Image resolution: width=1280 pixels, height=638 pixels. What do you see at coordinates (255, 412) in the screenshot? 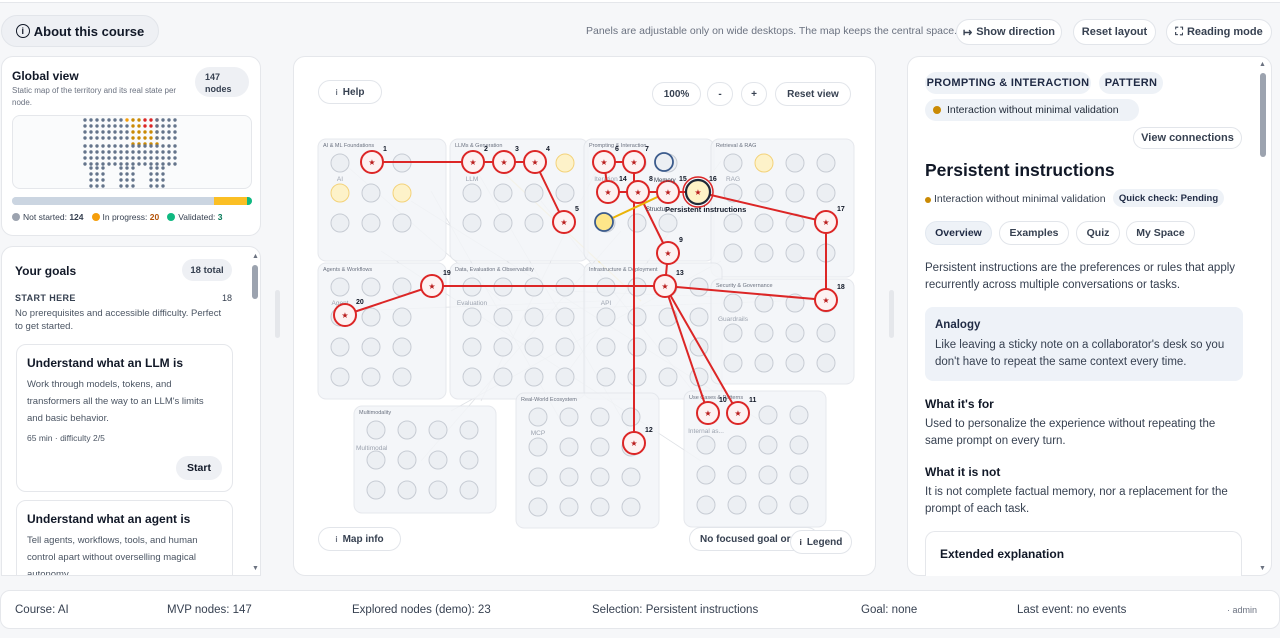
I see `goals-scrollbar: ▲ ▼` at bounding box center [255, 412].